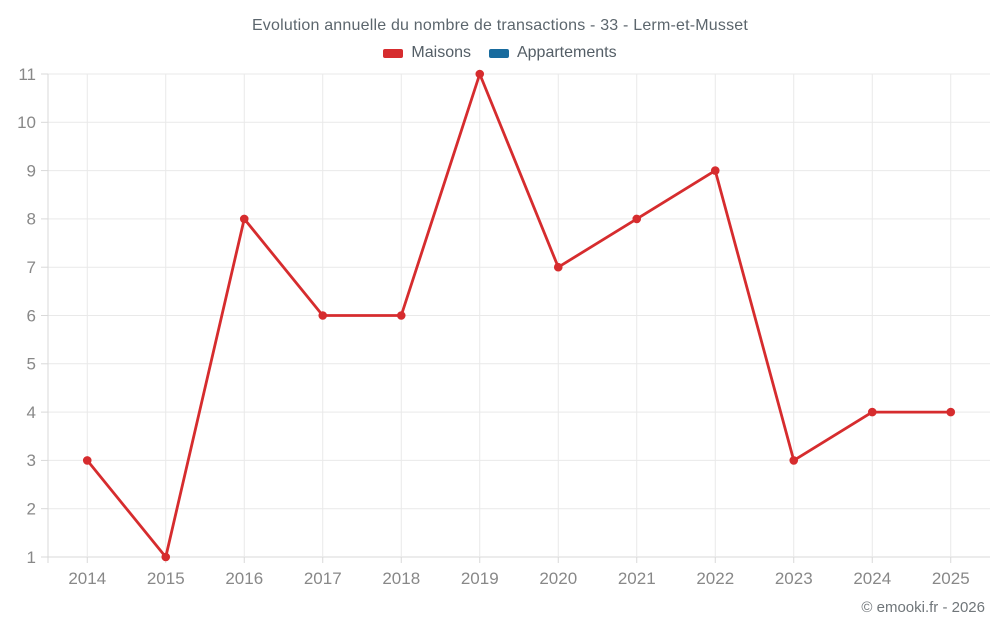 This screenshot has height=625, width=1000. What do you see at coordinates (872, 412) in the screenshot?
I see `data-point-maisons-2024` at bounding box center [872, 412].